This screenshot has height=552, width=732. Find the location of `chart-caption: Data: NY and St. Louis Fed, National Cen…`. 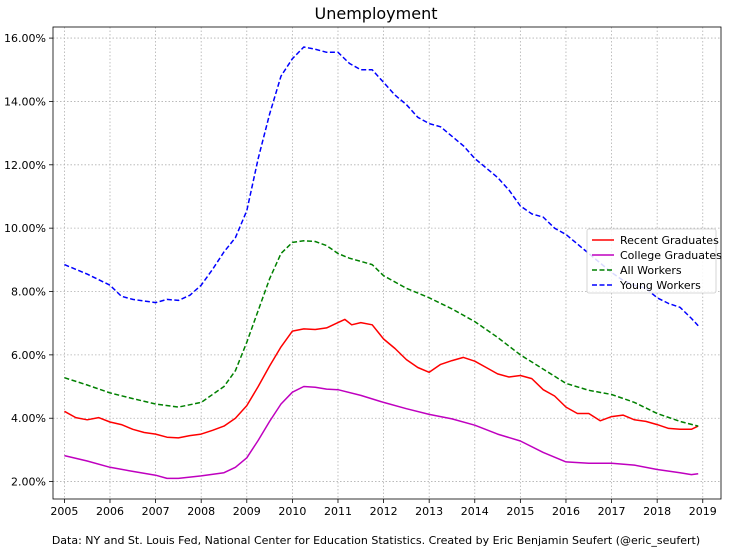

chart-caption: Data: NY and St. Louis Fed, National Cen… is located at coordinates (376, 540).